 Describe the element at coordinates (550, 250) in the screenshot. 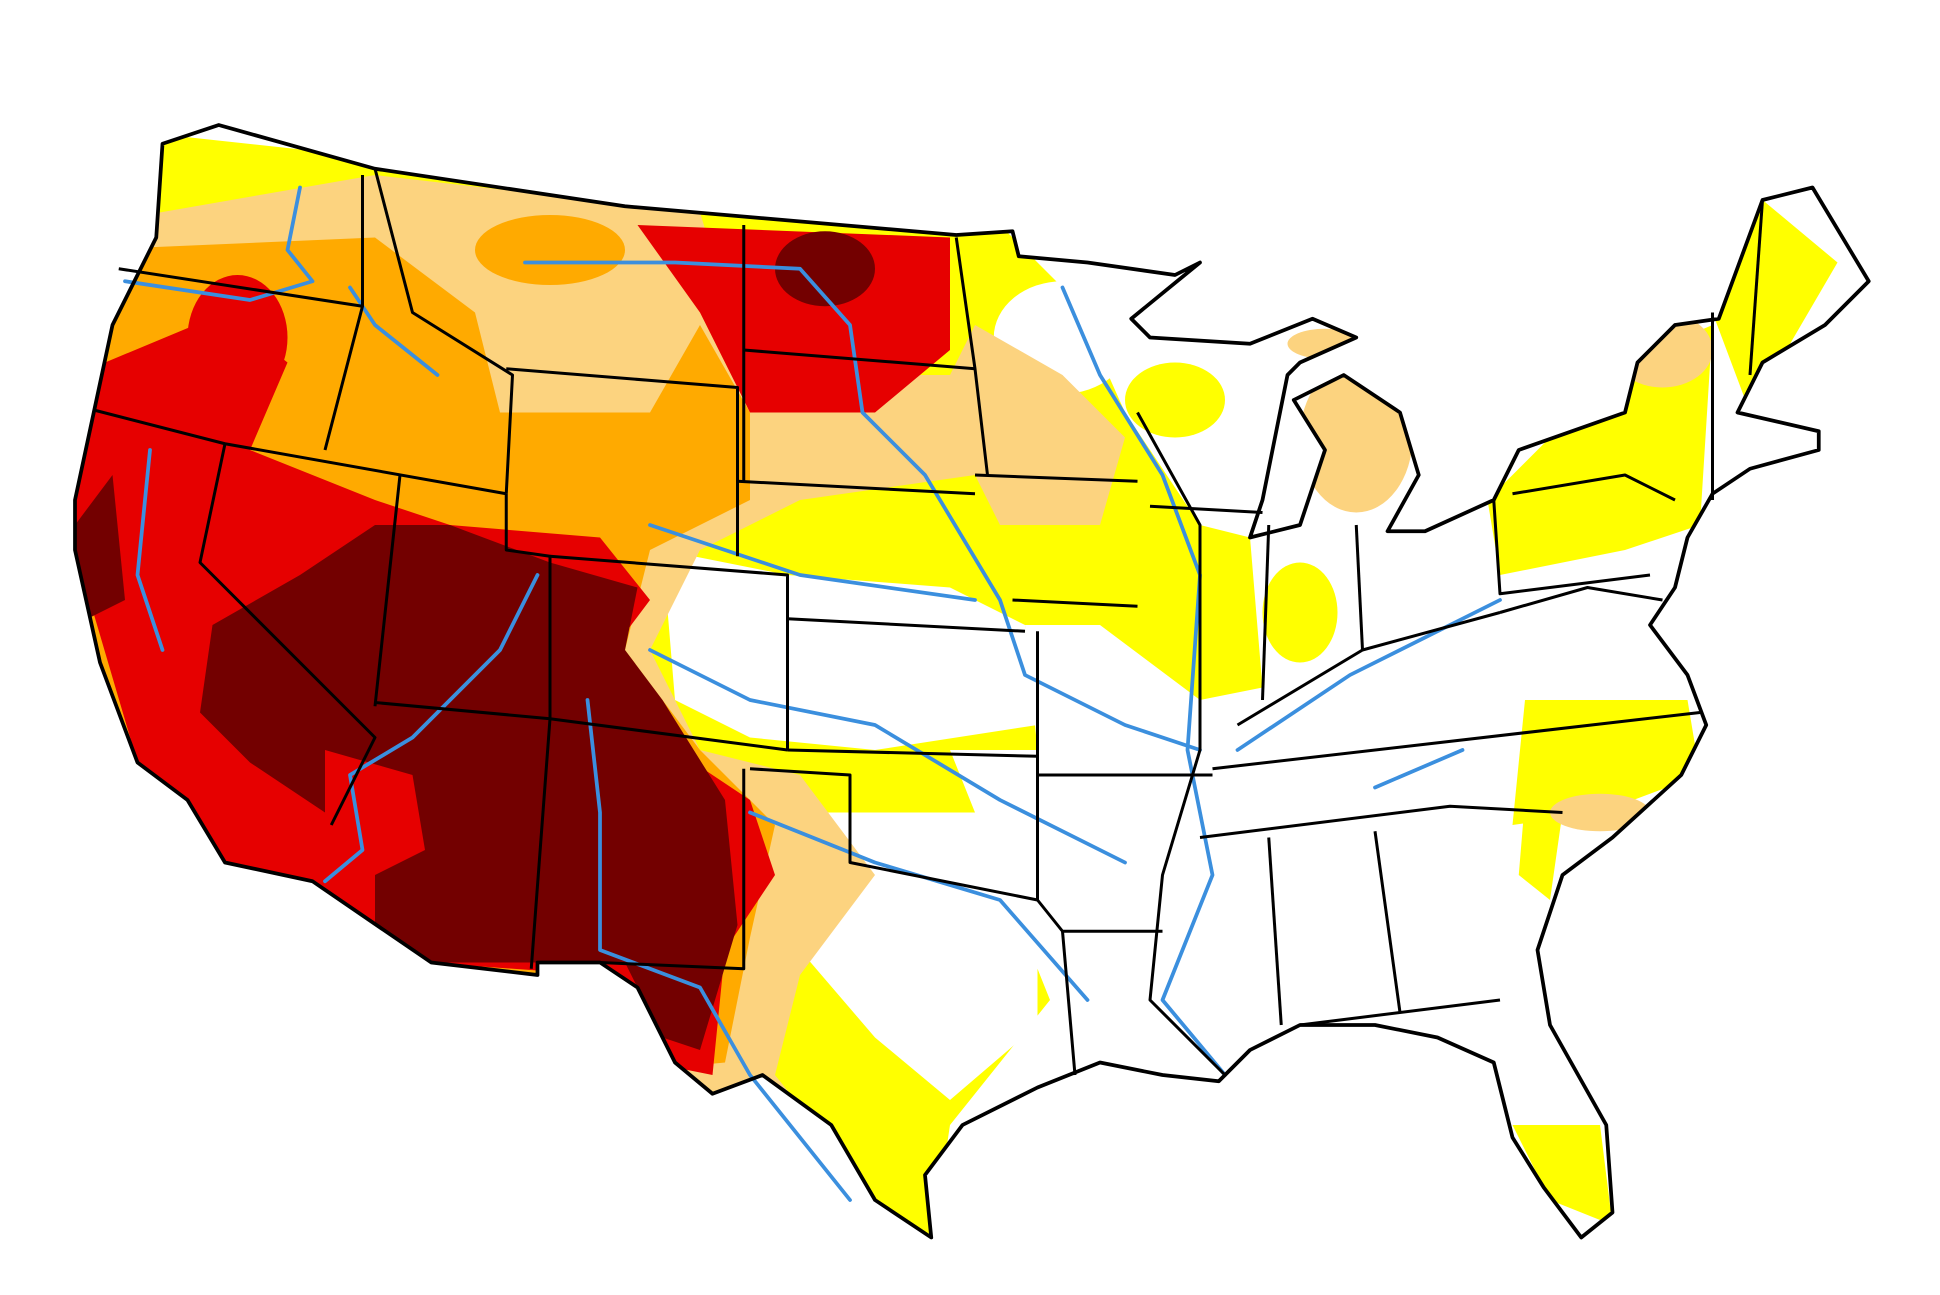

I see `d2-area` at that location.